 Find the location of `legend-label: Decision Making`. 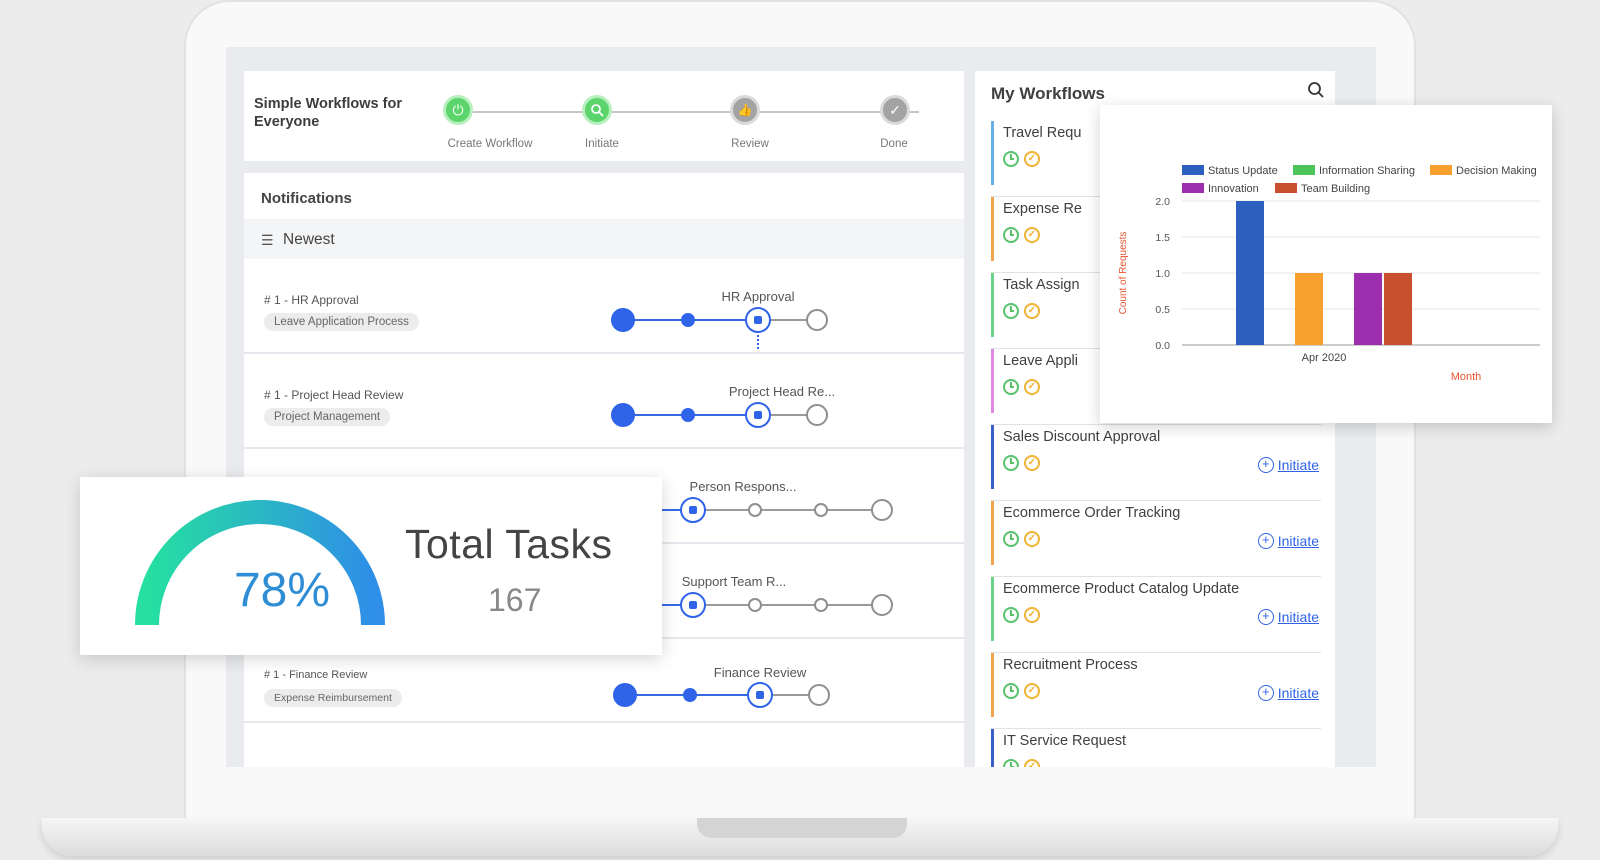

legend-label: Decision Making is located at coordinates (1496, 171).